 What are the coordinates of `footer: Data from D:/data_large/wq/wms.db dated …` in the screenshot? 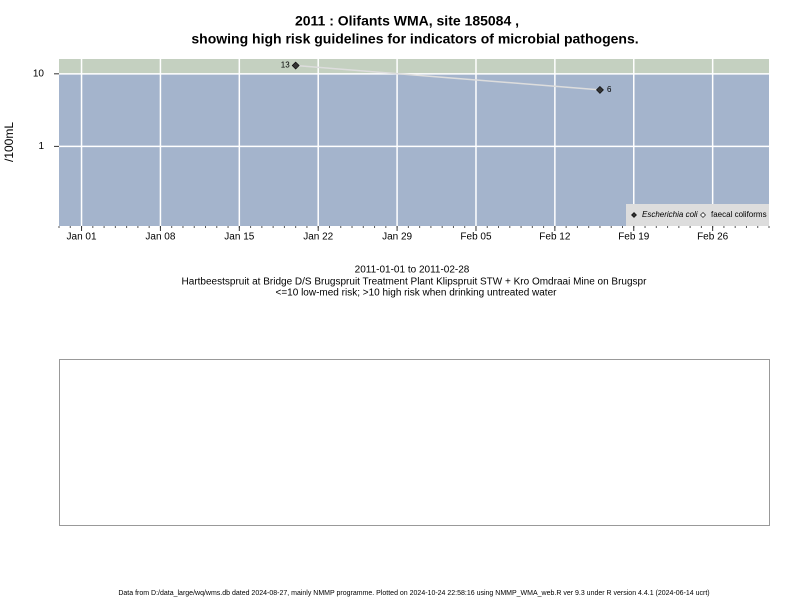 It's located at (413, 593).